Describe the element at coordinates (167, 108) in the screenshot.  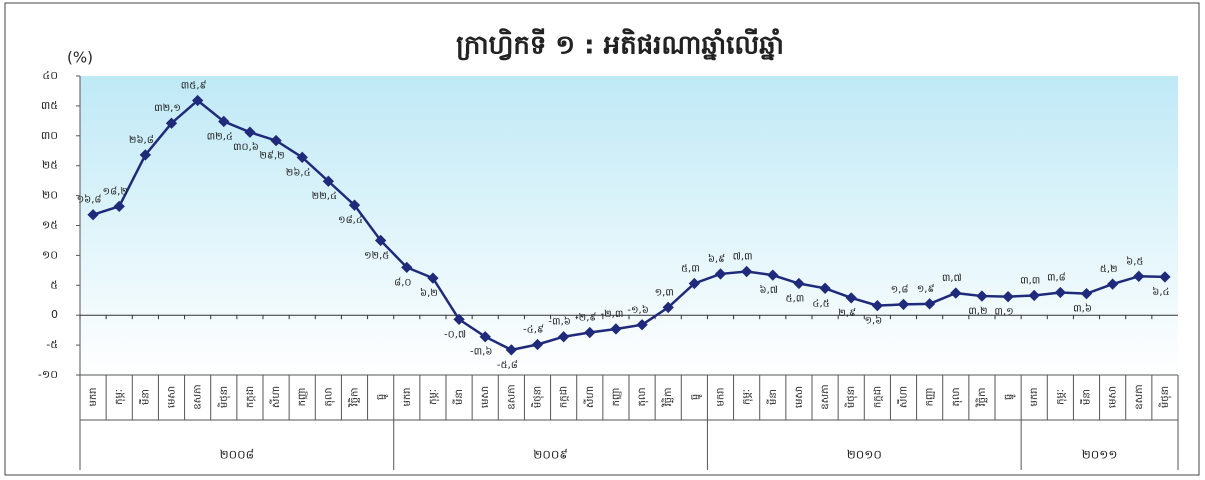
I see `data-label: ៣២,១` at that location.